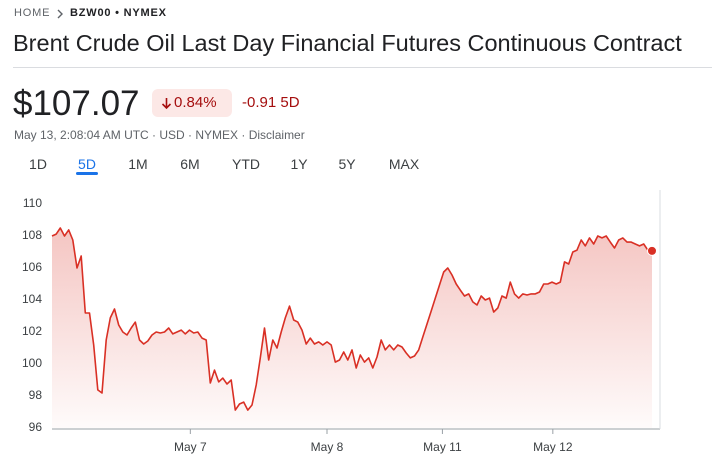 The width and height of the screenshot is (712, 462). Describe the element at coordinates (32, 13) in the screenshot. I see `breadcrumb-home: HOME` at that location.